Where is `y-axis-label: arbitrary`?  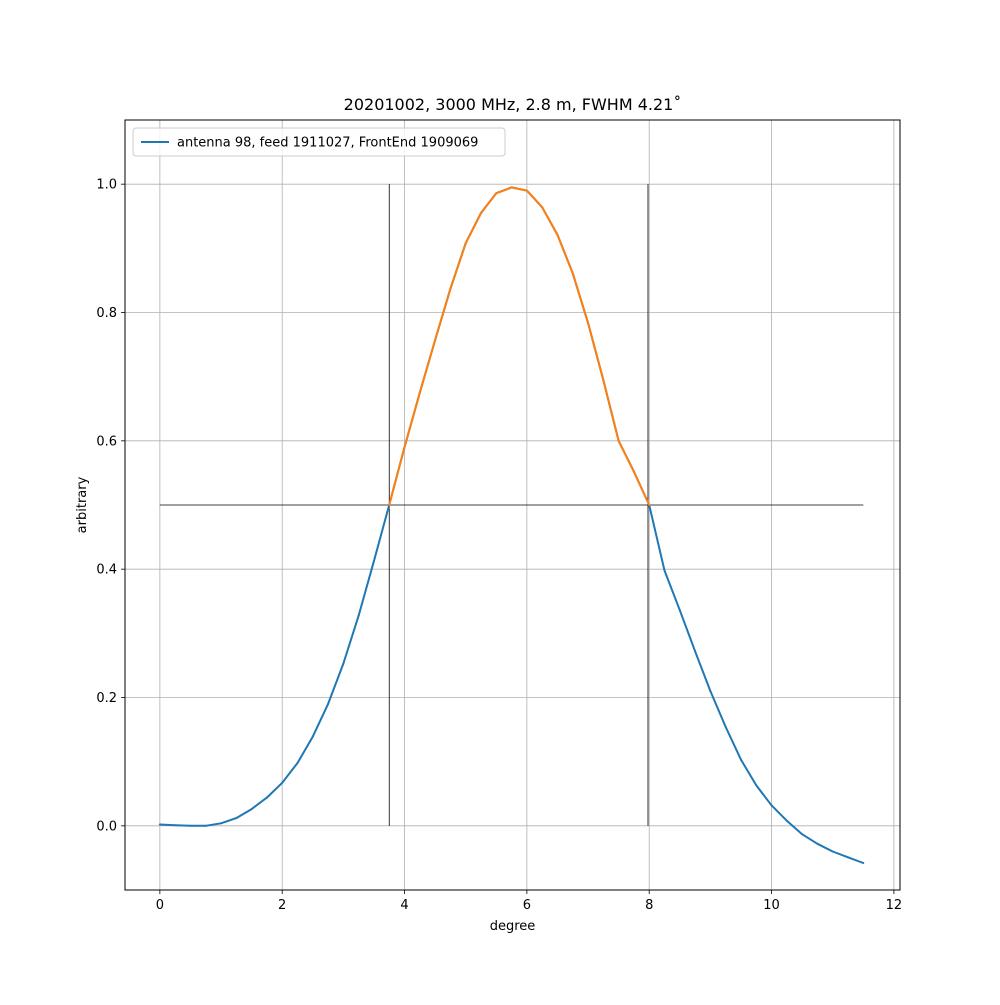
y-axis-label: arbitrary is located at coordinates (82, 504).